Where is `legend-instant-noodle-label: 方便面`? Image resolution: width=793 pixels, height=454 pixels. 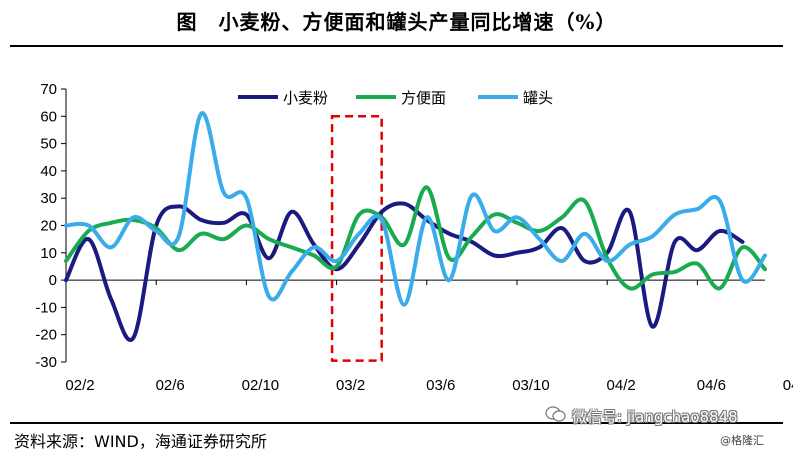 legend-instant-noodle-label: 方便面 is located at coordinates (423, 98).